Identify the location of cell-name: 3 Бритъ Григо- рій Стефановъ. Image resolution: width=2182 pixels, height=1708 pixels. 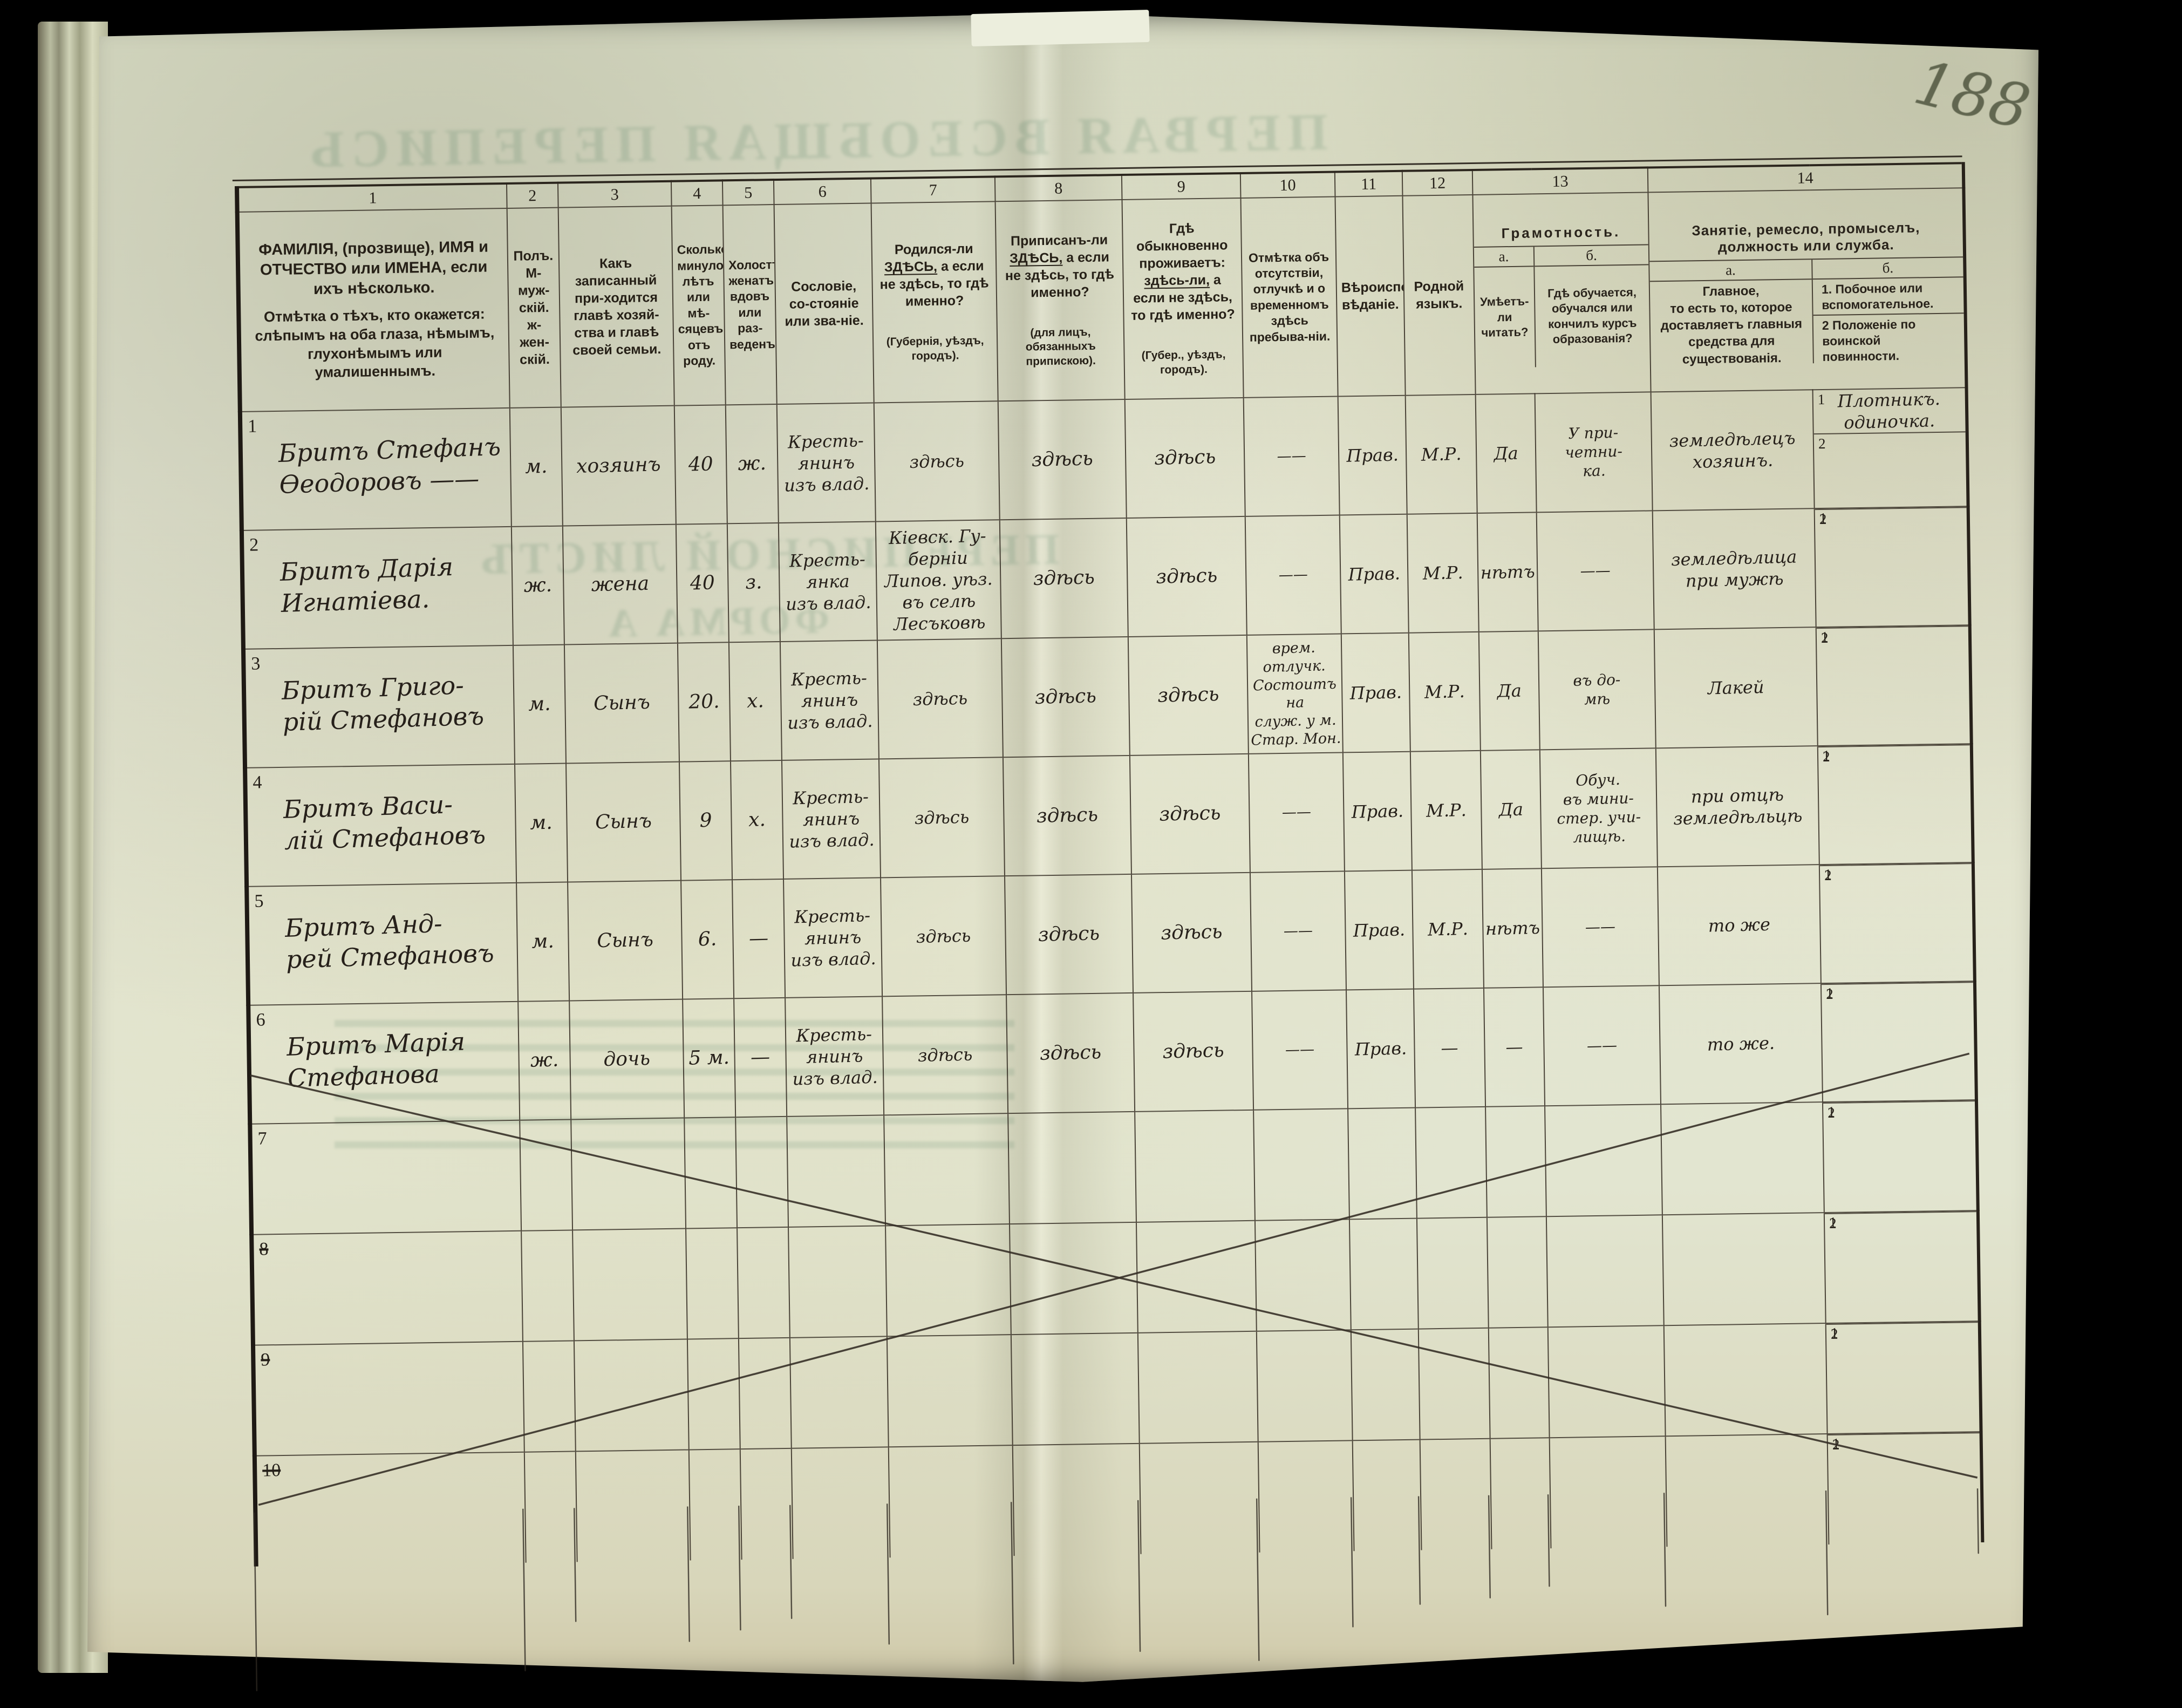
(379, 706).